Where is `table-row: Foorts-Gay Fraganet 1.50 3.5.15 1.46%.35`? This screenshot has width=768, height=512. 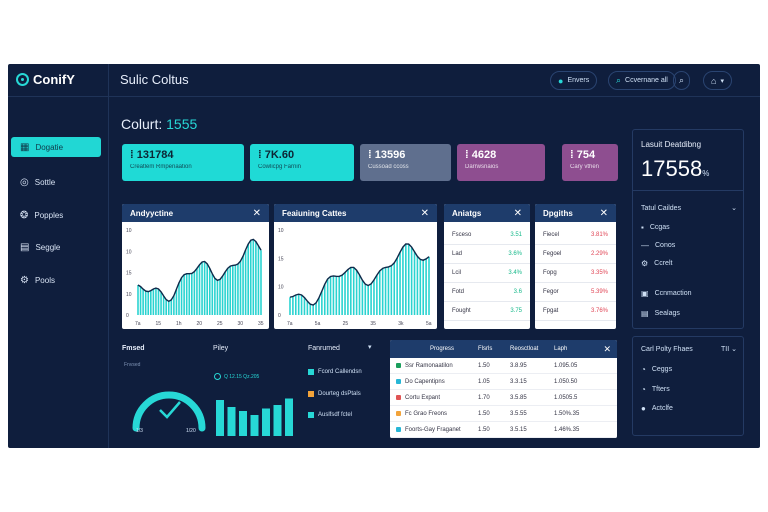 table-row: Foorts-Gay Fraganet 1.50 3.5.15 1.46%.35 is located at coordinates (503, 430).